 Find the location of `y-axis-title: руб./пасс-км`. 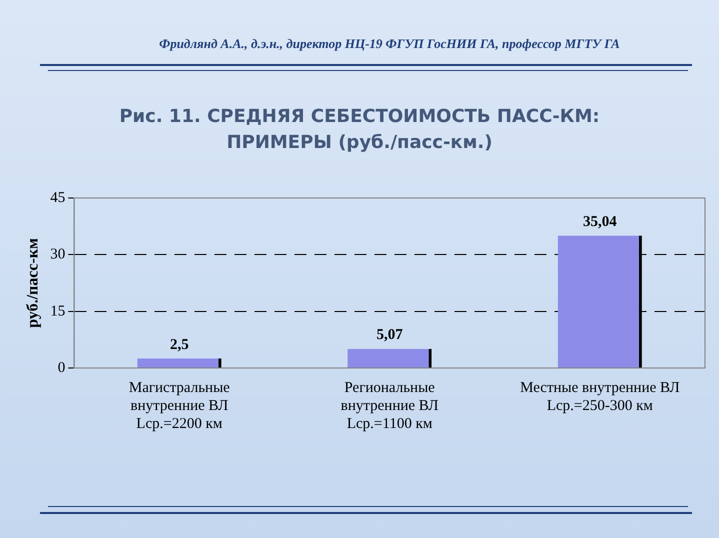

y-axis-title: руб./пасс-км is located at coordinates (33, 283).